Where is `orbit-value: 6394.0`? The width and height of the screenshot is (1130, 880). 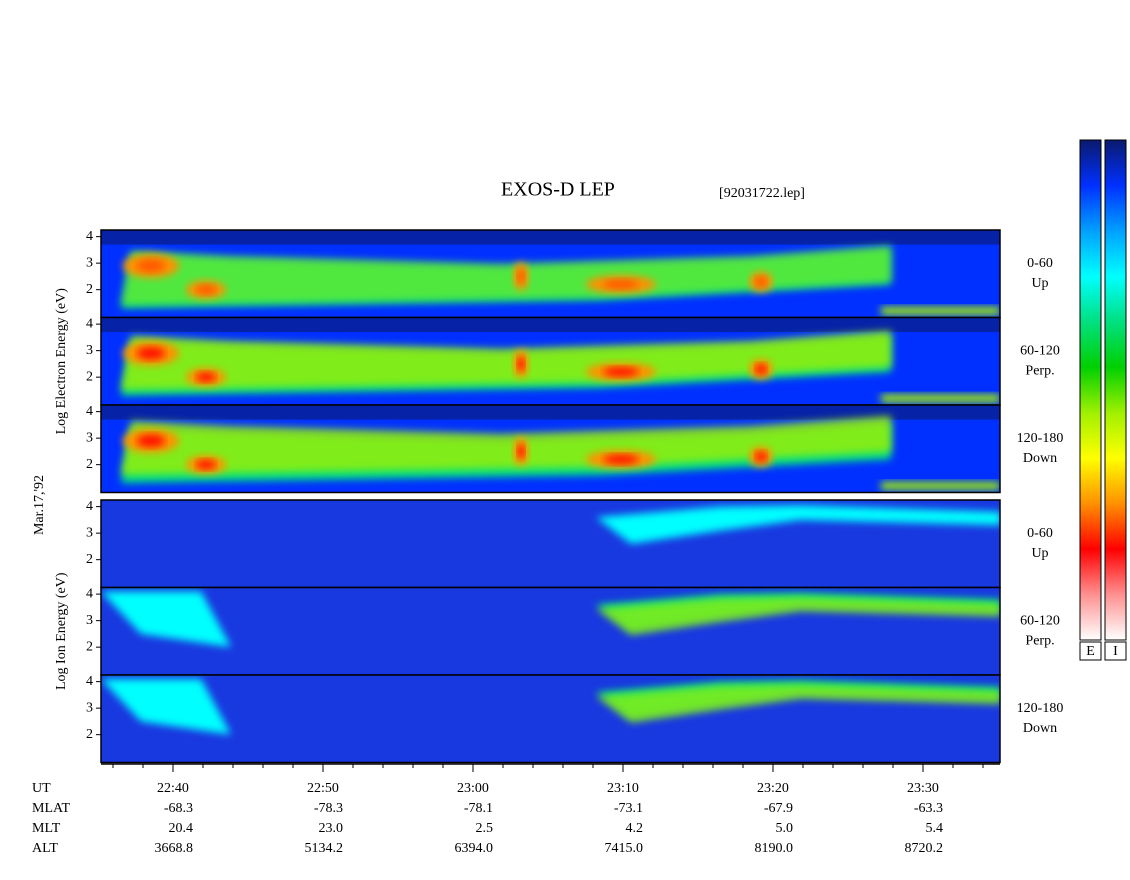 orbit-value: 6394.0 is located at coordinates (474, 848).